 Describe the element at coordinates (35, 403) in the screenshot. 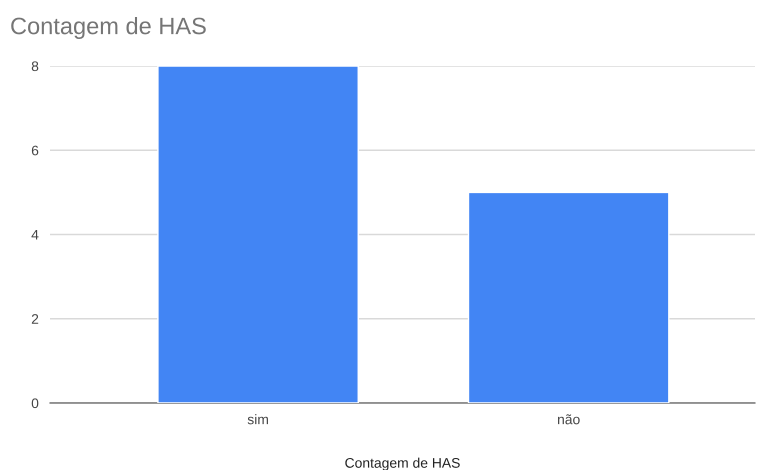

I see `y-tick-label: 0` at that location.